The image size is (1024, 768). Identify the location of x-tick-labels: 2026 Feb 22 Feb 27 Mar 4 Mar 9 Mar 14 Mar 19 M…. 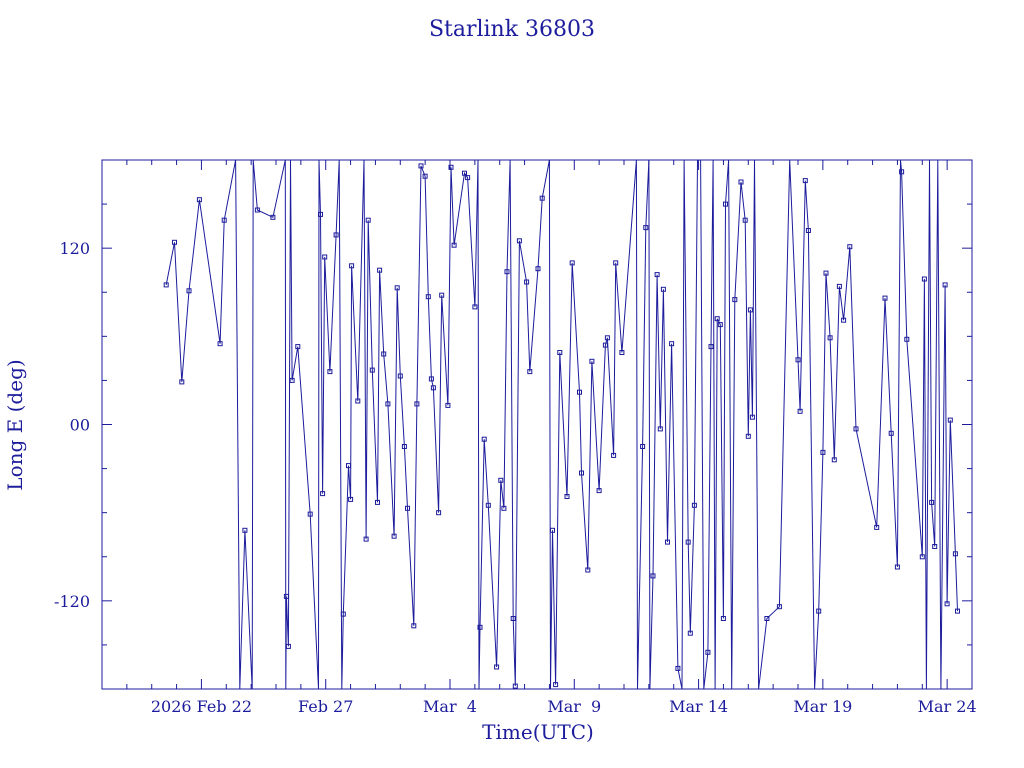
(564, 706).